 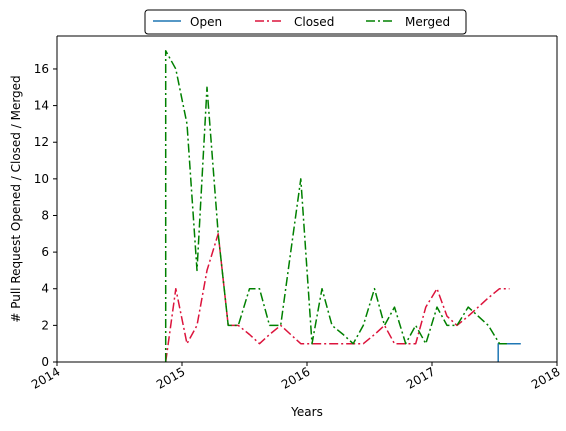 What do you see at coordinates (509, 352) in the screenshot?
I see `series-line-open` at bounding box center [509, 352].